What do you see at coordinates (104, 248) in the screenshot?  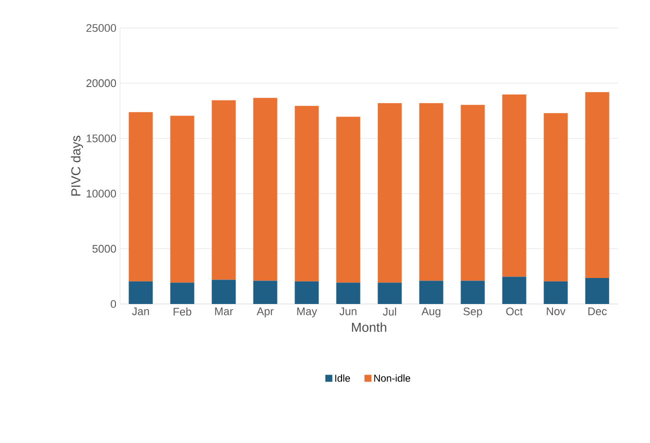 I see `y-tick-label: 5000` at bounding box center [104, 248].